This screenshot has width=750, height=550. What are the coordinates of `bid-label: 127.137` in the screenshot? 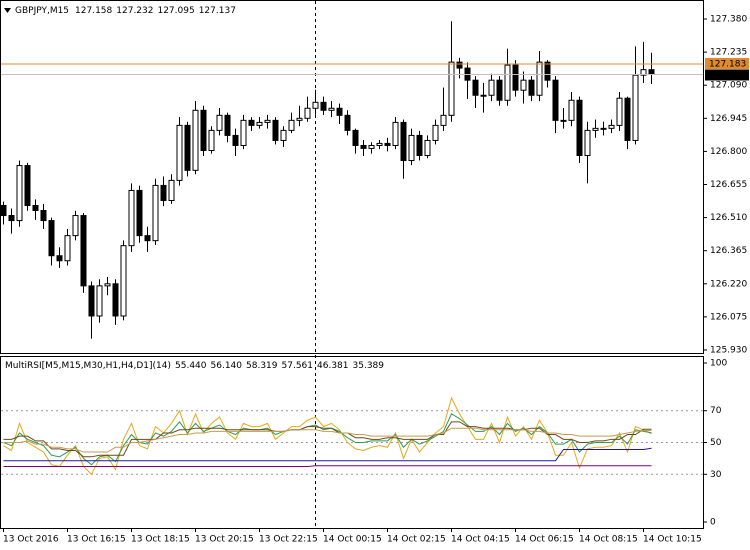 It's located at (727, 76).